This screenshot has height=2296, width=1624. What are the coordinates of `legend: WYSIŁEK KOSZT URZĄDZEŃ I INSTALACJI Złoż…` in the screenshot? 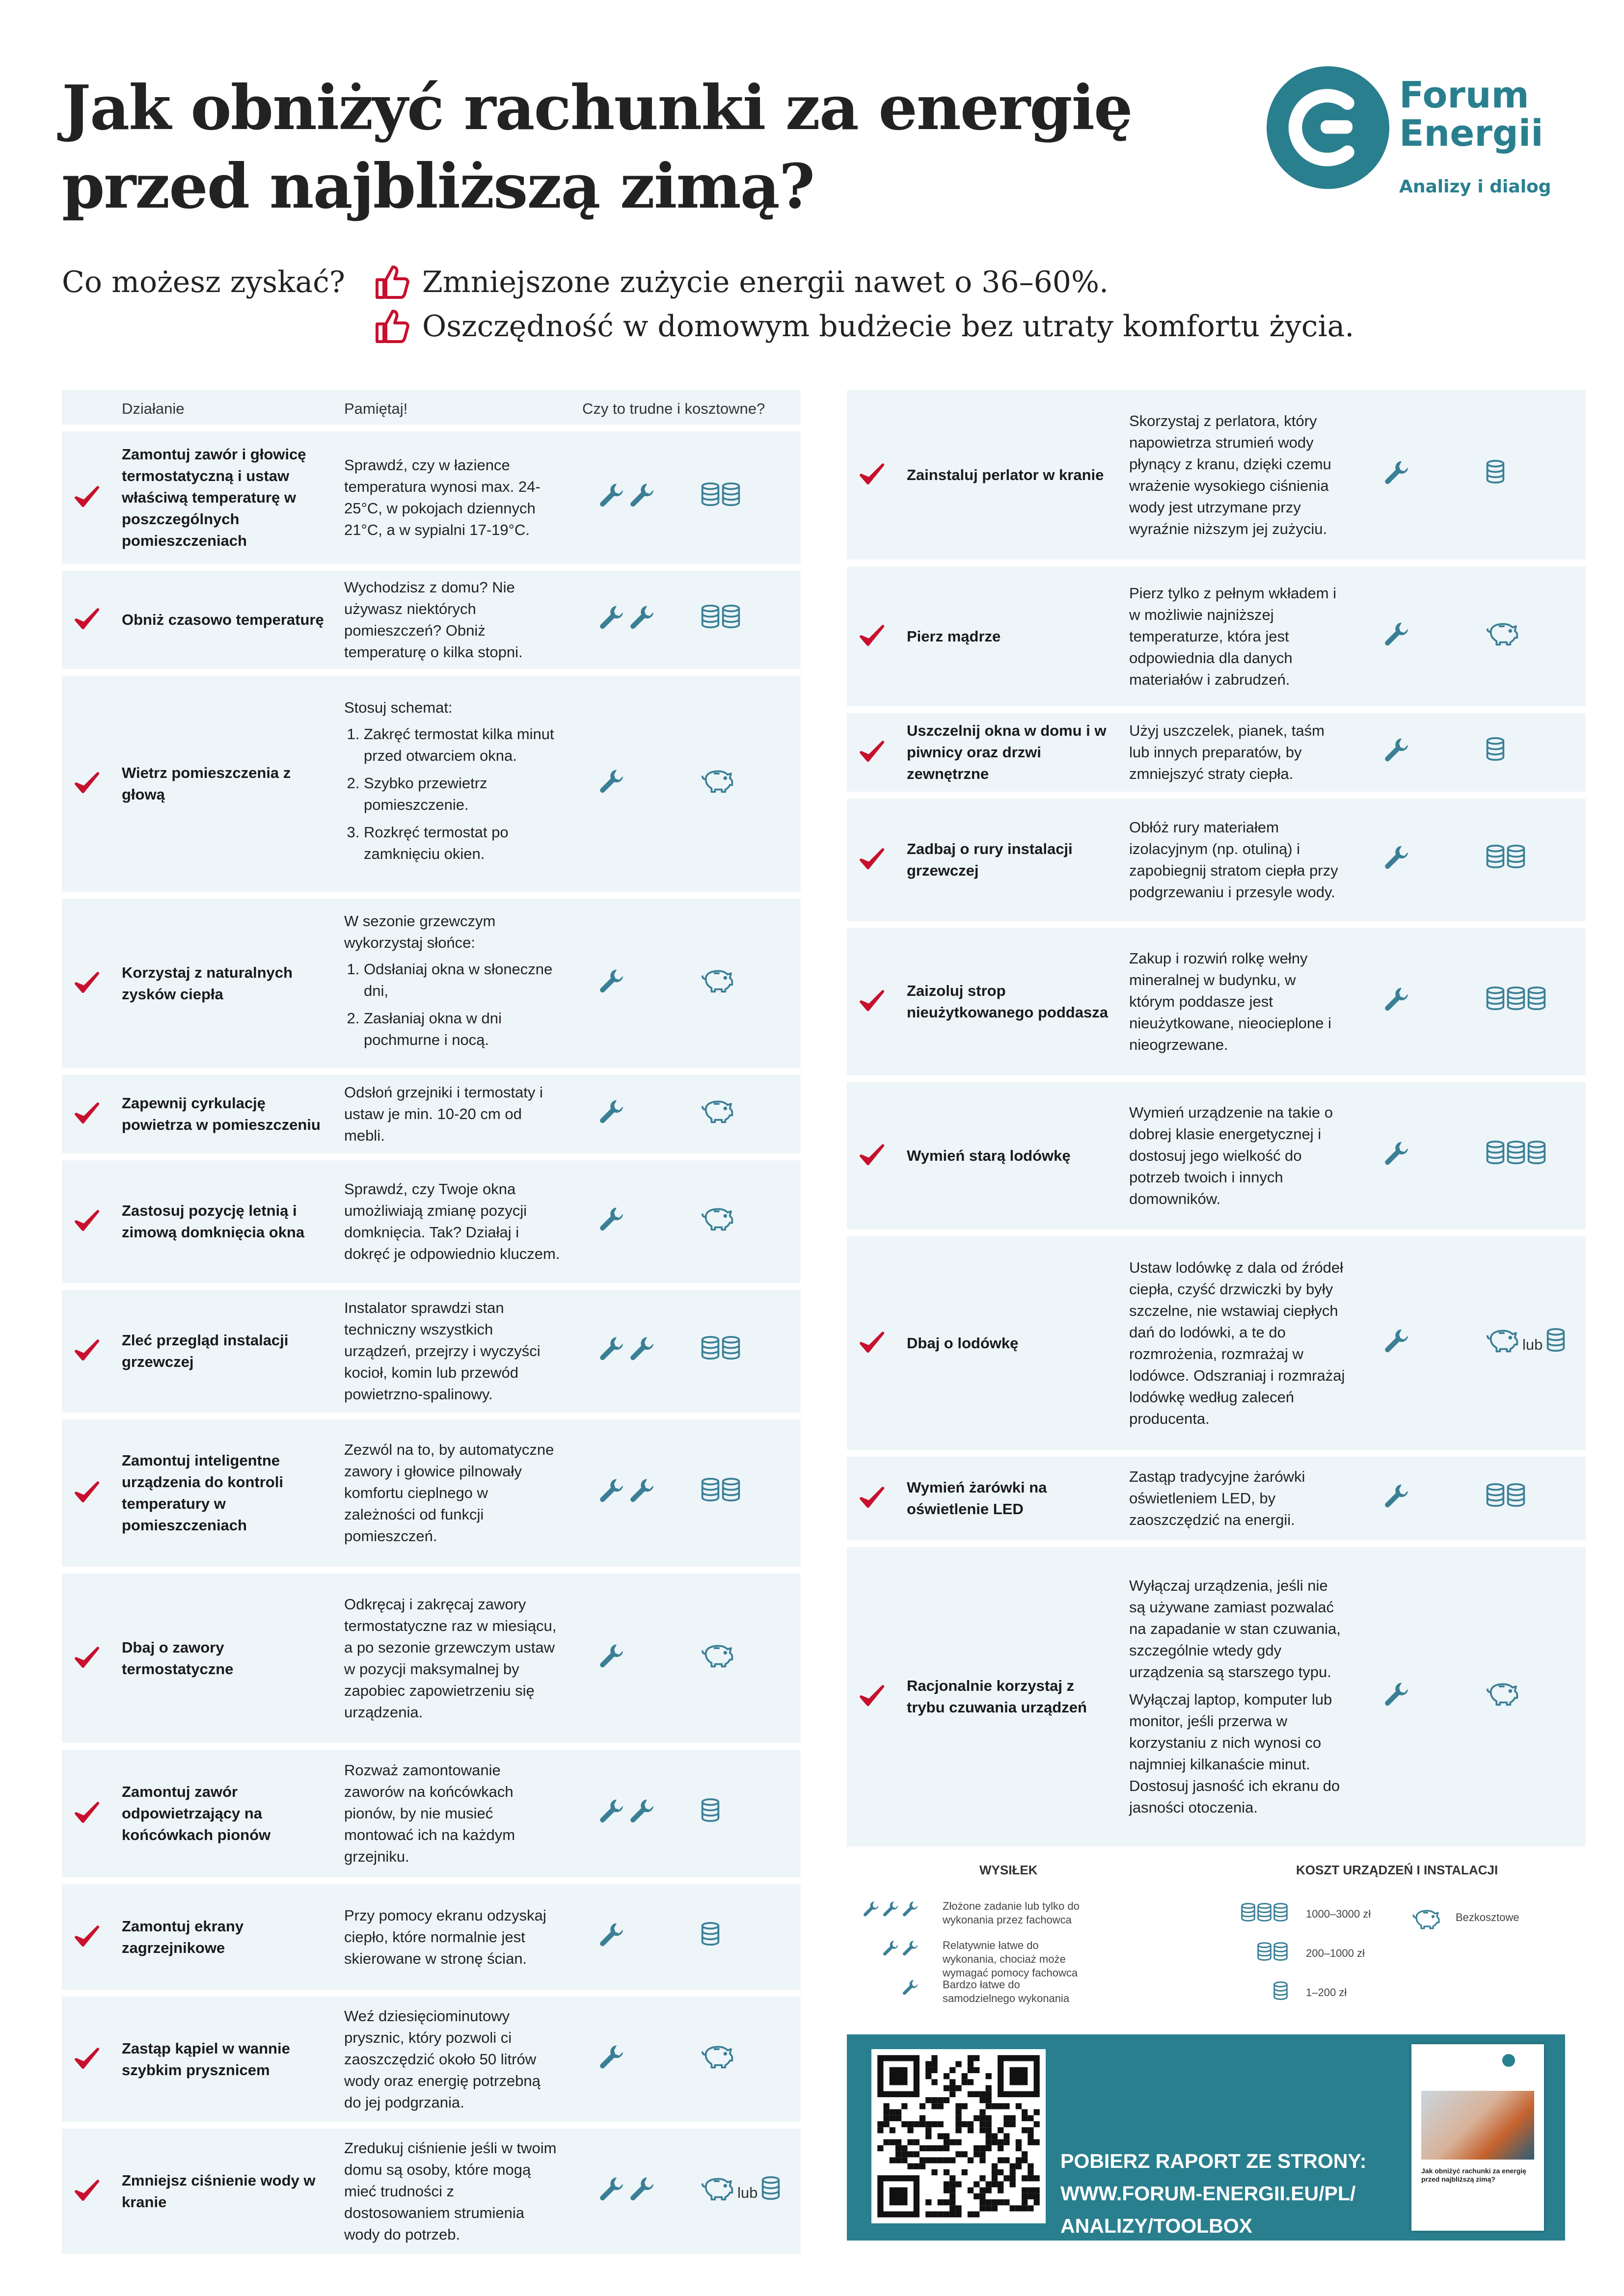 It's located at (1216, 1934).